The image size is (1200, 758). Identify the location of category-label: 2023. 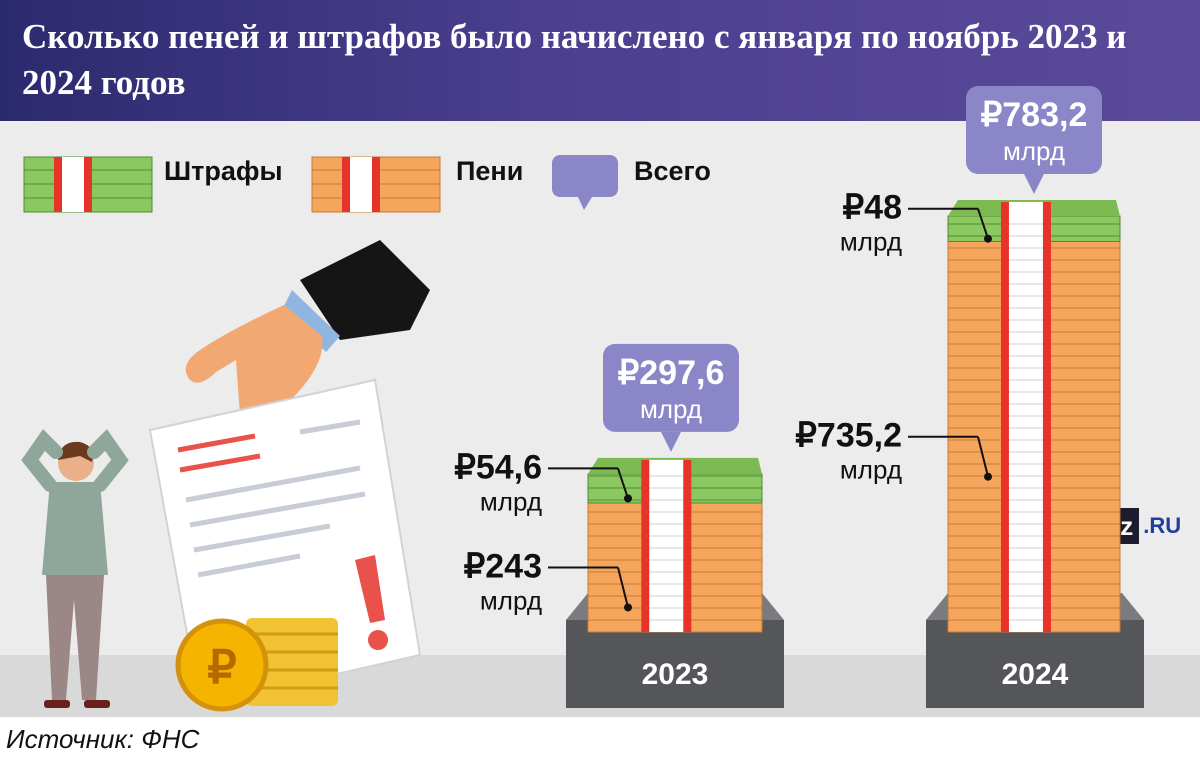
(675, 674).